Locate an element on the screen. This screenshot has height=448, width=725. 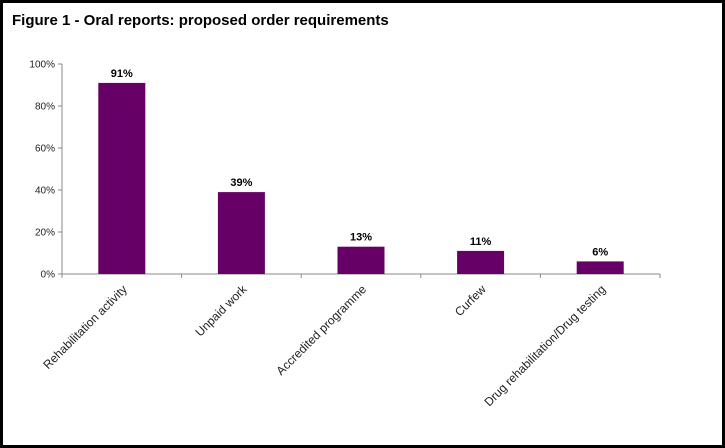
x-tick-label: Curfew is located at coordinates (470, 300).